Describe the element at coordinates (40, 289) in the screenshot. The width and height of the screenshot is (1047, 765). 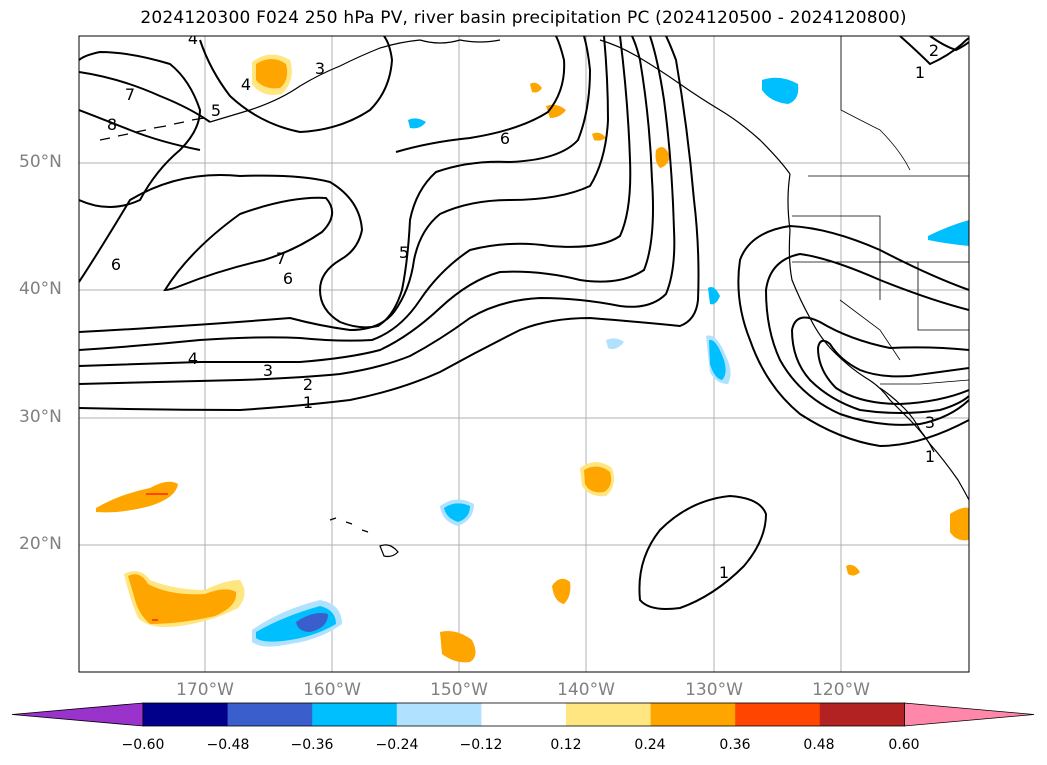
I see `lat-label-40: 40°N` at that location.